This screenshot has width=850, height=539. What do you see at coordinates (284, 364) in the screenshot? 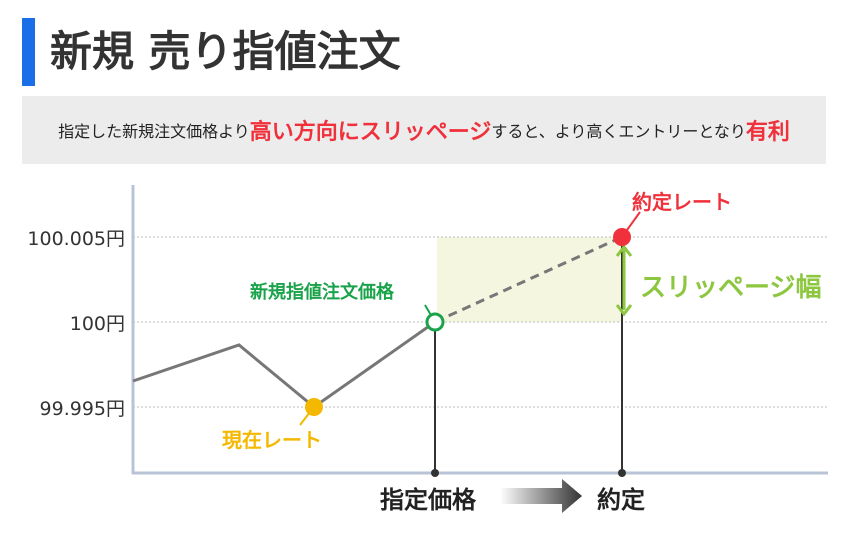
I see `price-line` at bounding box center [284, 364].